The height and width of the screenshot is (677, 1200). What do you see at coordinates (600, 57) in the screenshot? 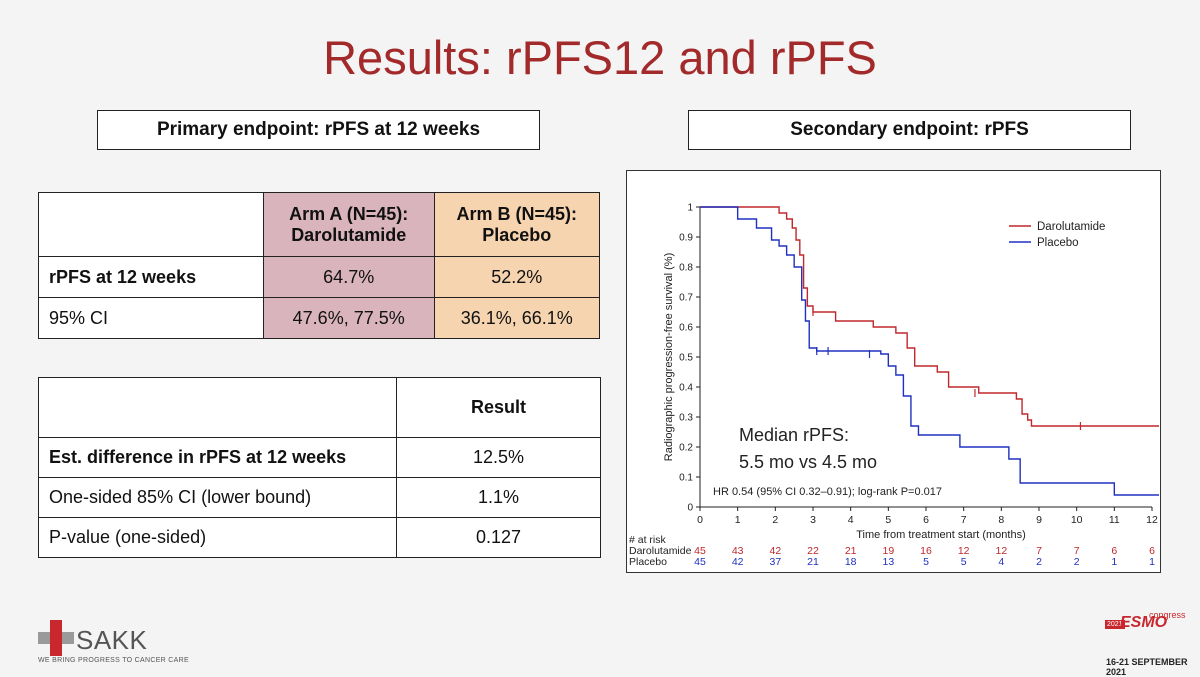
I see `slide-title: Results: rPFS12 and rPFS` at bounding box center [600, 57].